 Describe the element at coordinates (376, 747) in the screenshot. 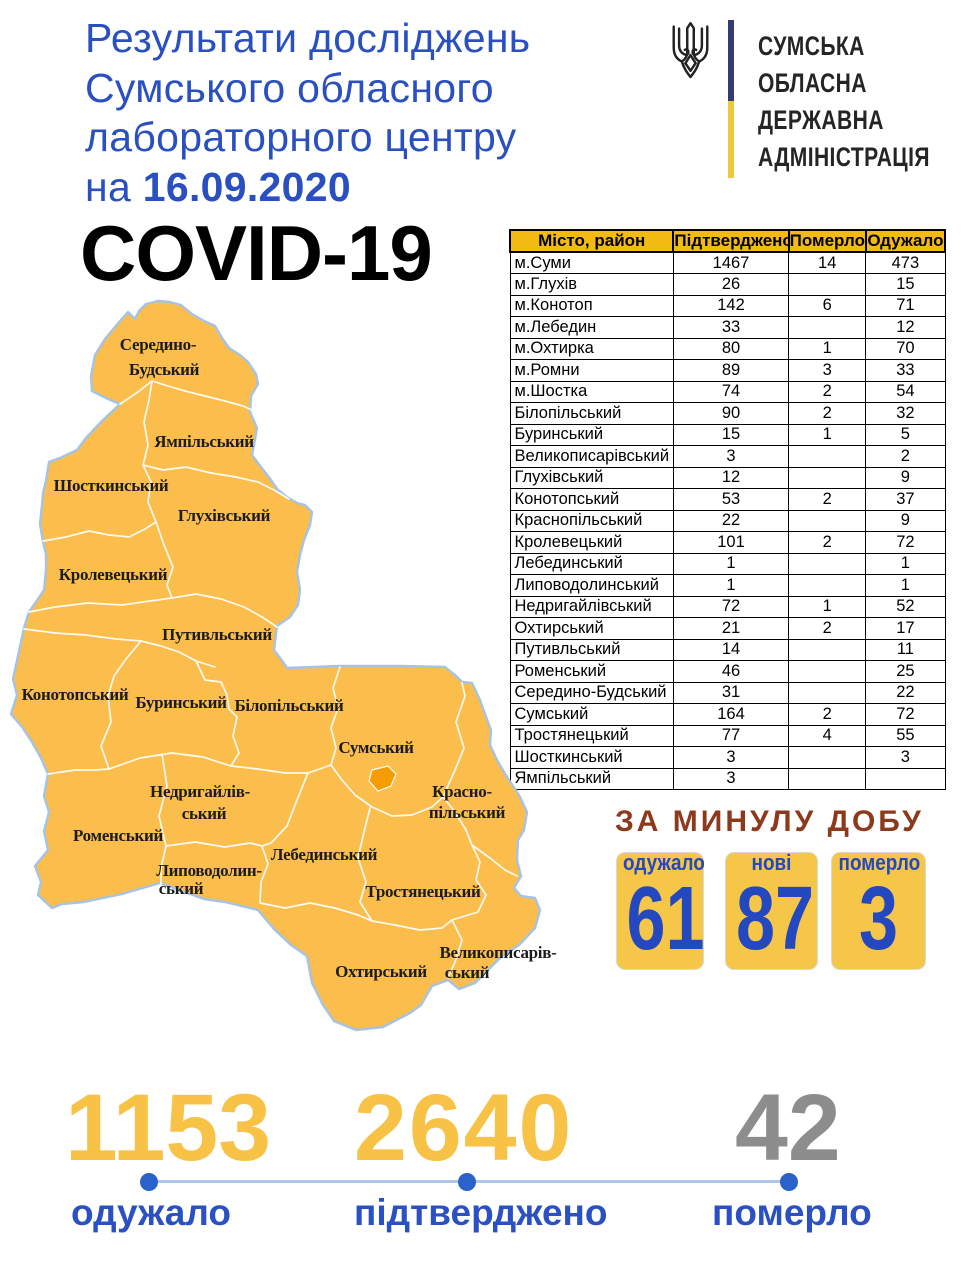

I see `svg-text: Сумський` at that location.